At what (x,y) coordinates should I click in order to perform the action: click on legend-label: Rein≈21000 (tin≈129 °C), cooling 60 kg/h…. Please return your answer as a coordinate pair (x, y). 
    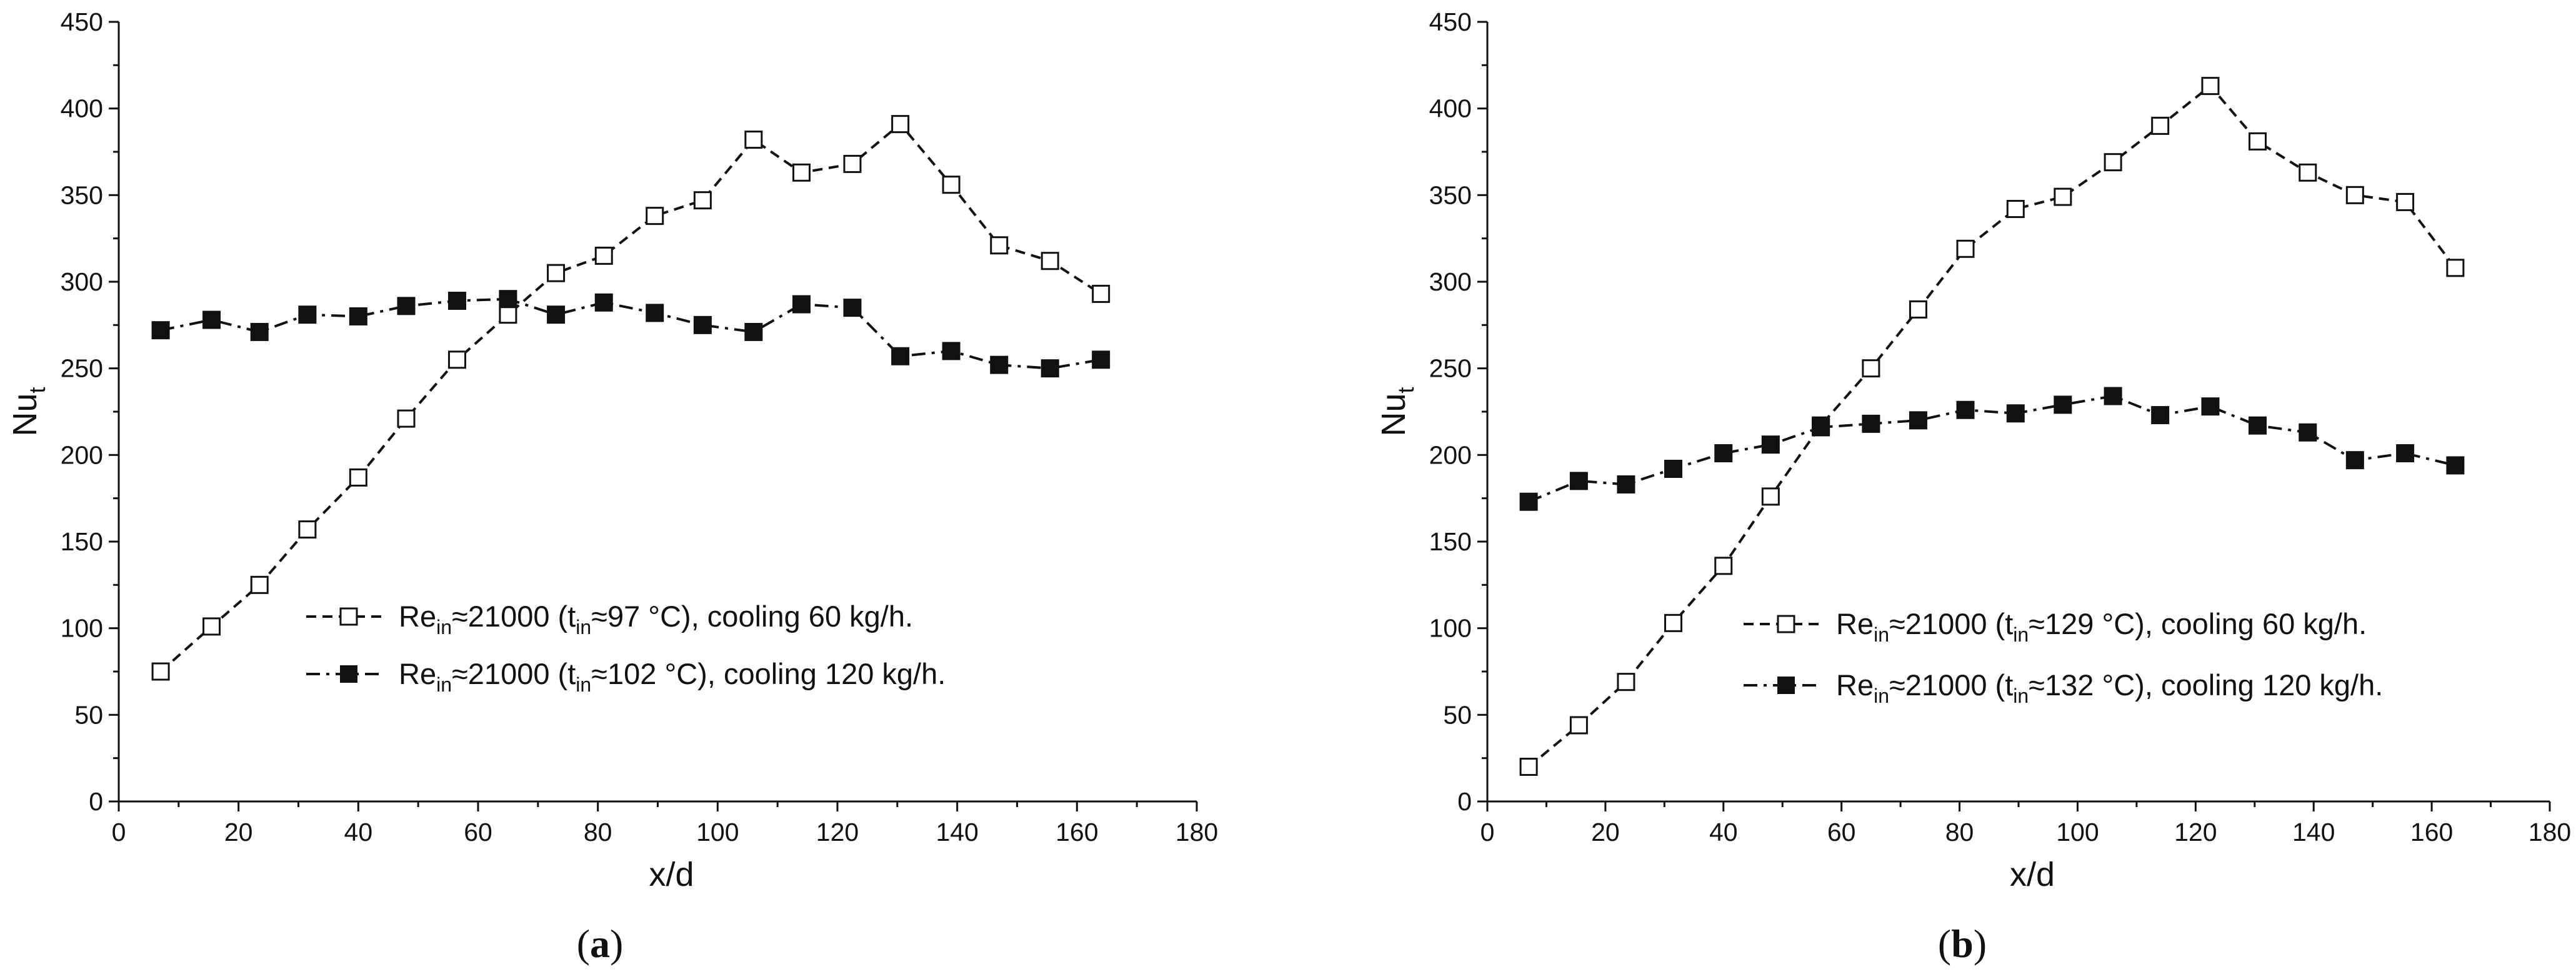
    Looking at the image, I should click on (2101, 626).